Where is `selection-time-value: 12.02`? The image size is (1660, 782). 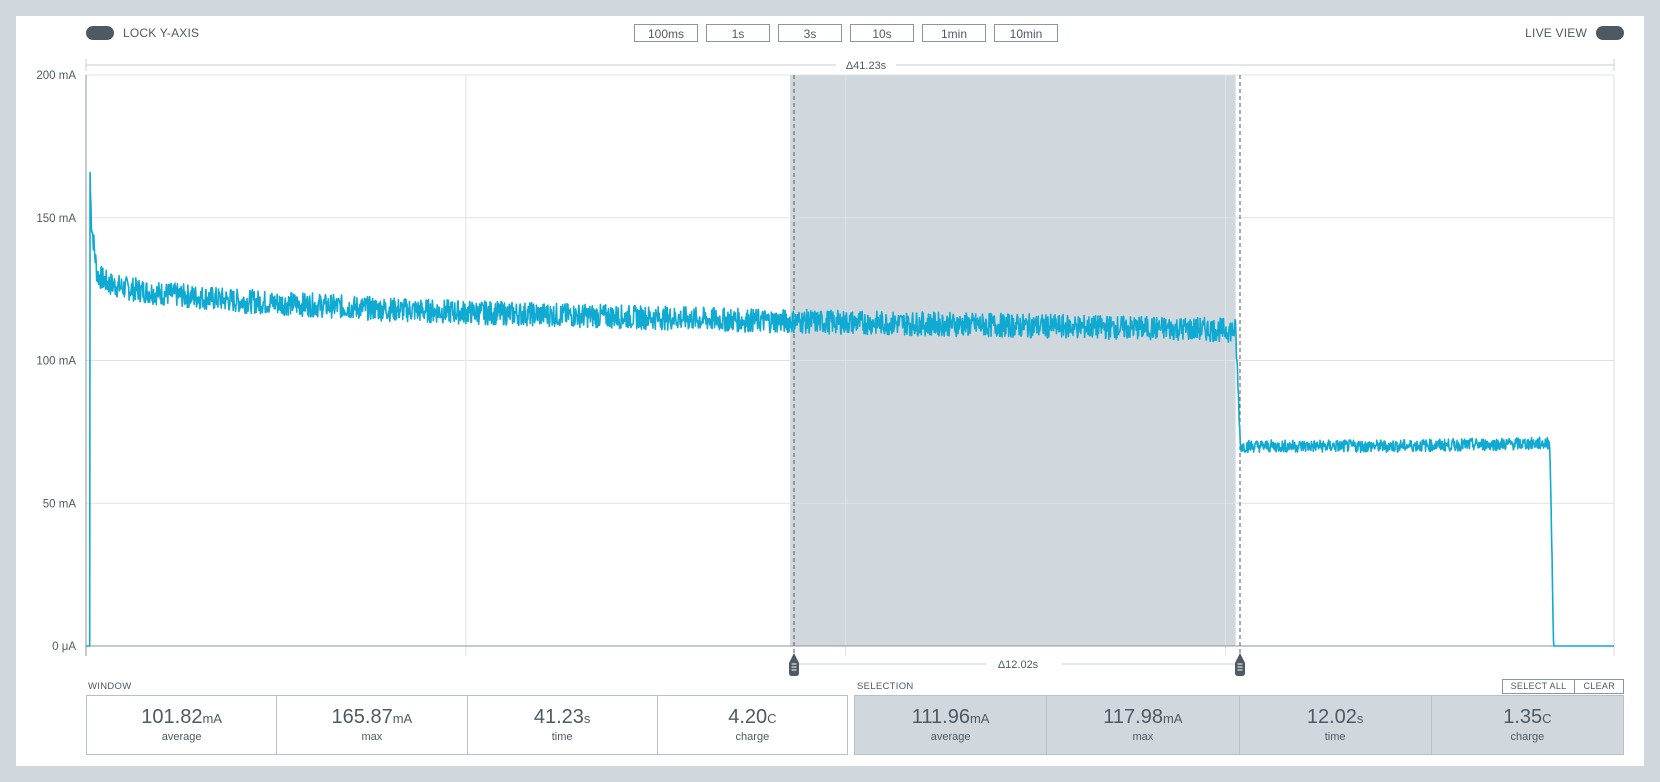 selection-time-value: 12.02 is located at coordinates (1331, 717).